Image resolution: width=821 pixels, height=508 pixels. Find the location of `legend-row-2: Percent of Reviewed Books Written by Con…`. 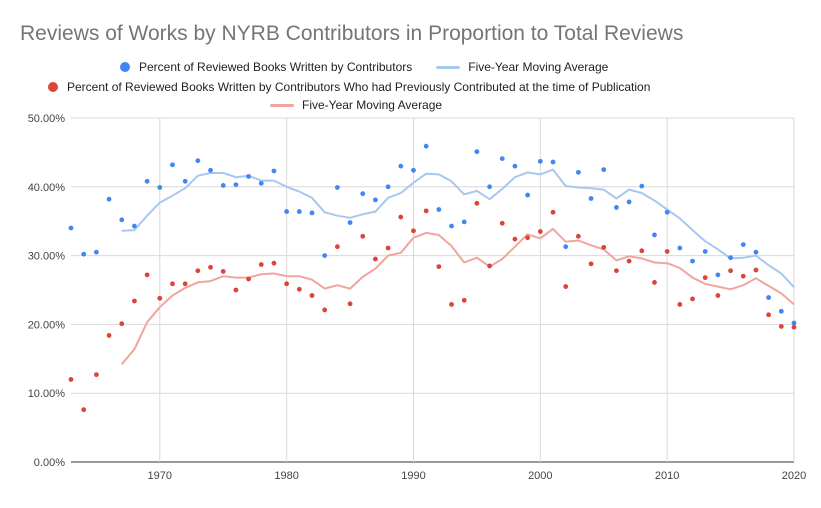

legend-row-2: Percent of Reviewed Books Written by Con… is located at coordinates (349, 87).